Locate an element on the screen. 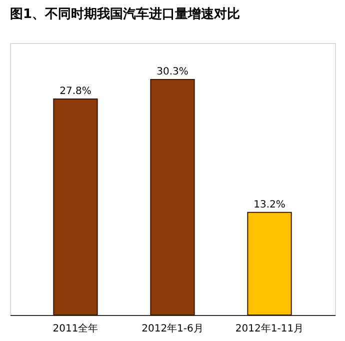 The width and height of the screenshot is (345, 341). data-label: 30.3% is located at coordinates (172, 72).